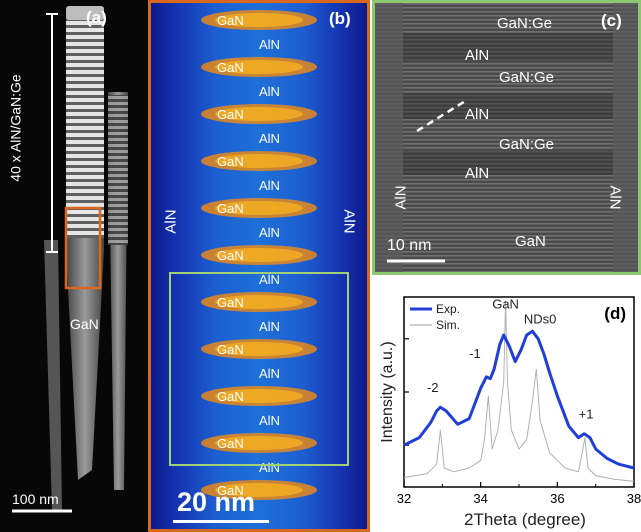 The image size is (641, 532). I want to click on gan-label-a: GaN, so click(84, 324).